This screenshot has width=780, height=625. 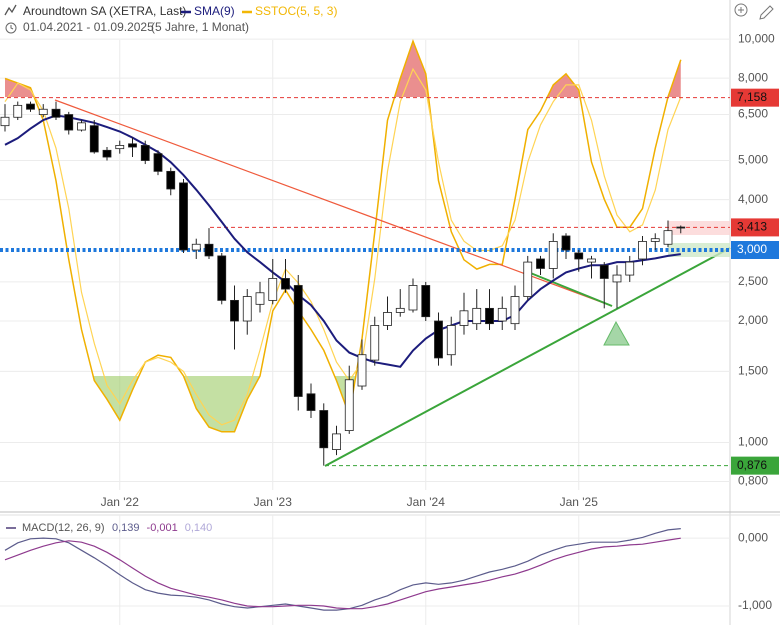 I want to click on legend-entry: SSTOC(5, 5, 3), so click(x=296, y=11).